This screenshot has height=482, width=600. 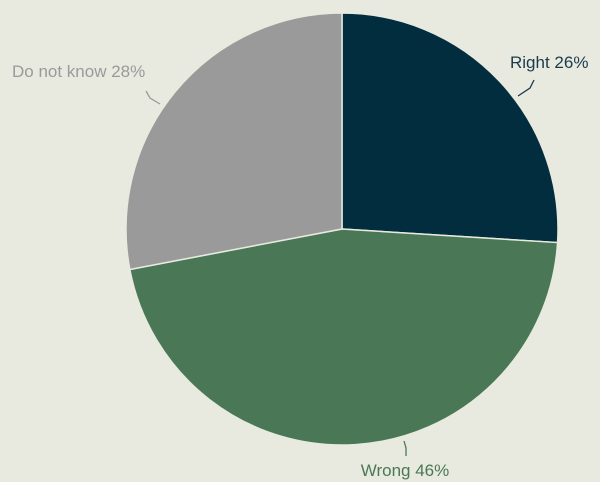 I want to click on leader-line-wrong, so click(x=405, y=448).